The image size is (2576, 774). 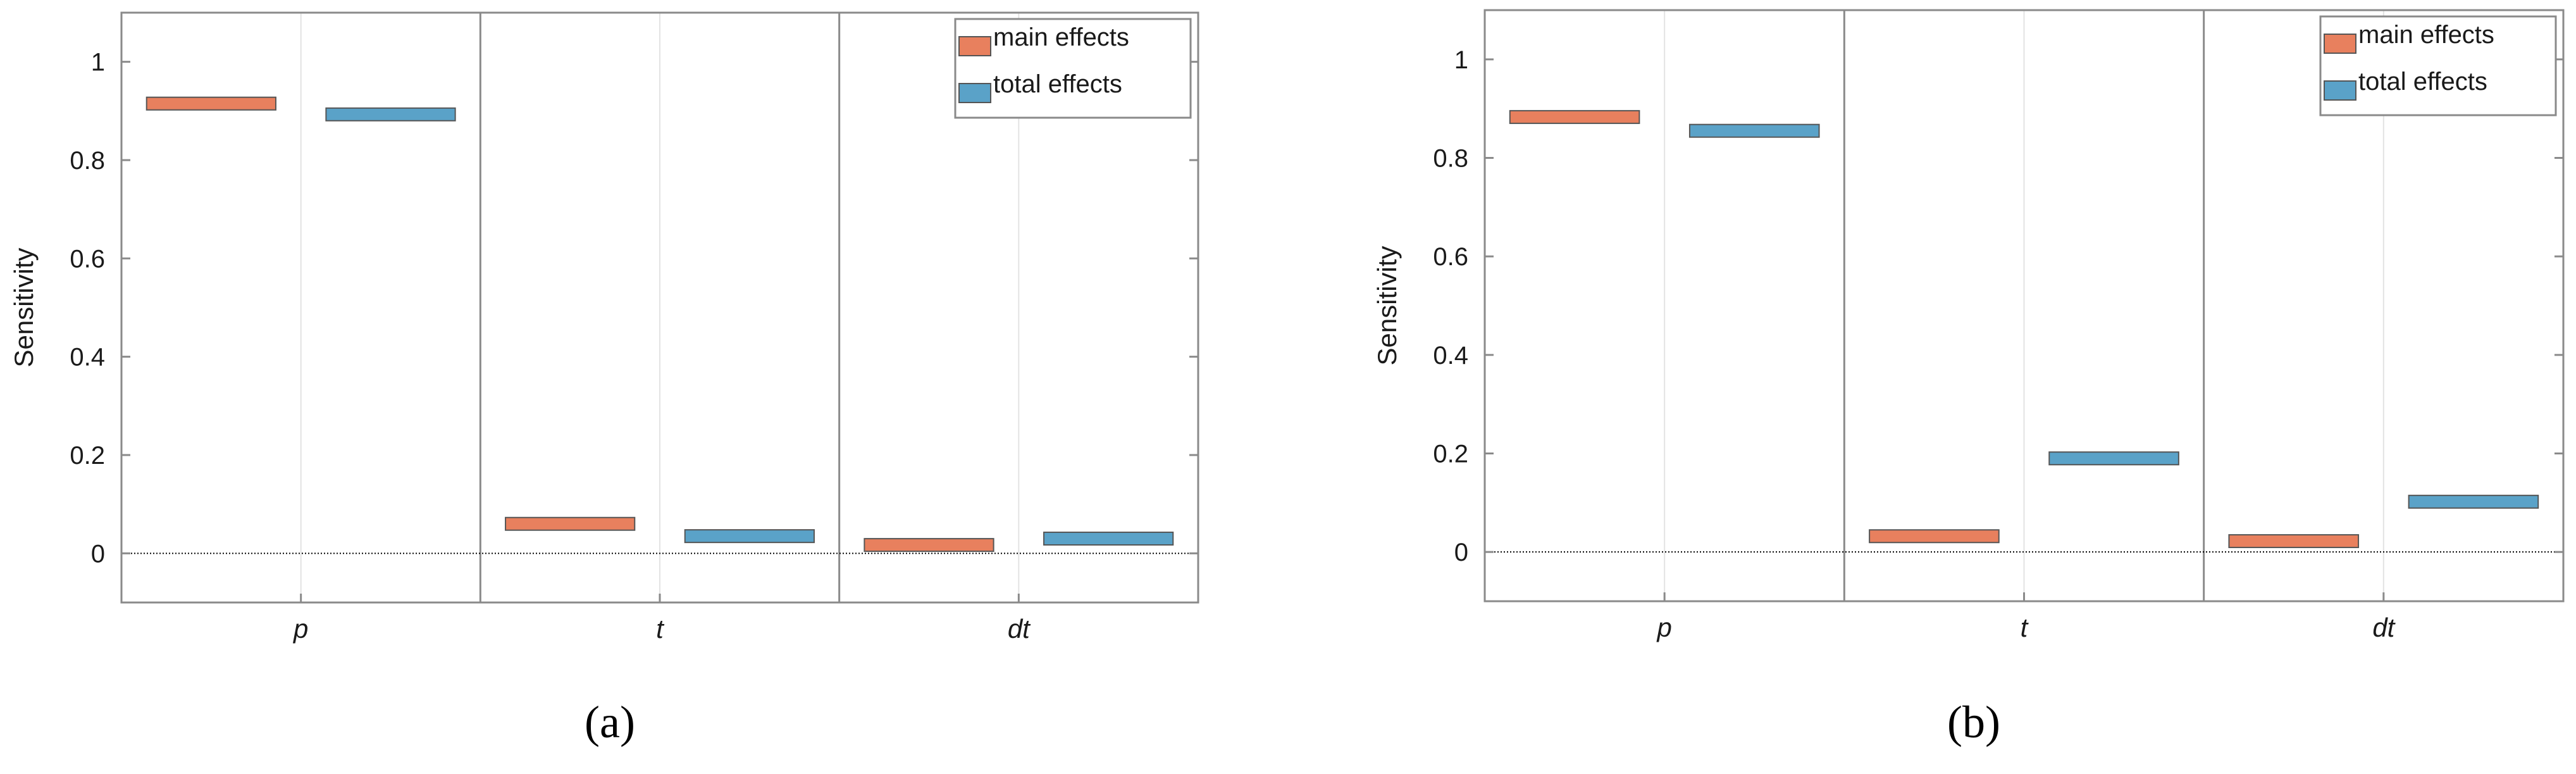 I want to click on panel-caption-a: (a), so click(x=610, y=722).